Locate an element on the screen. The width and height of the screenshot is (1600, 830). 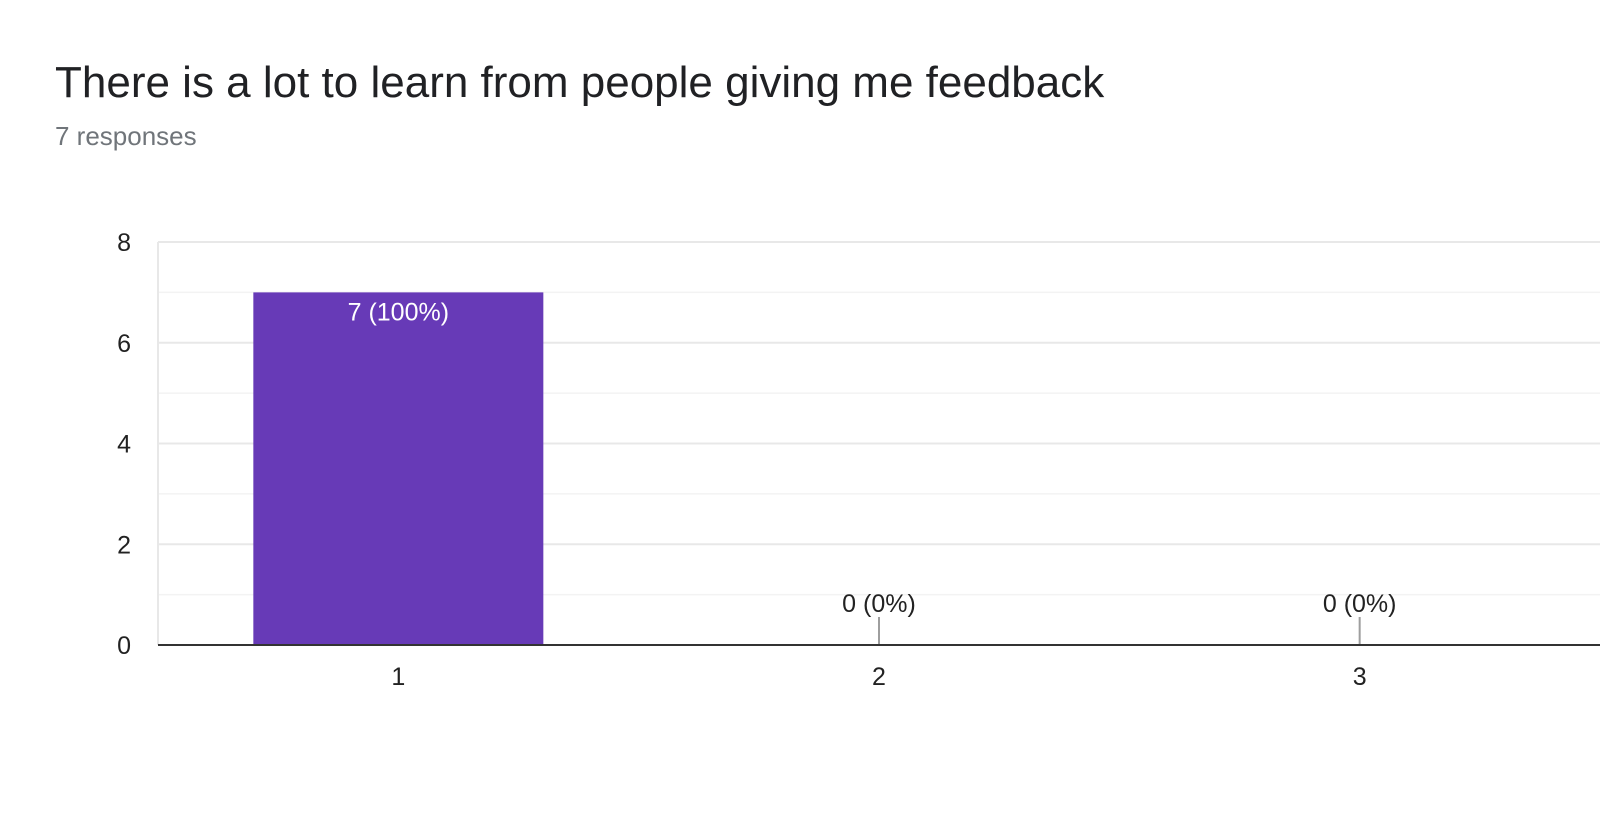
y-tick-label: 6 is located at coordinates (124, 344).